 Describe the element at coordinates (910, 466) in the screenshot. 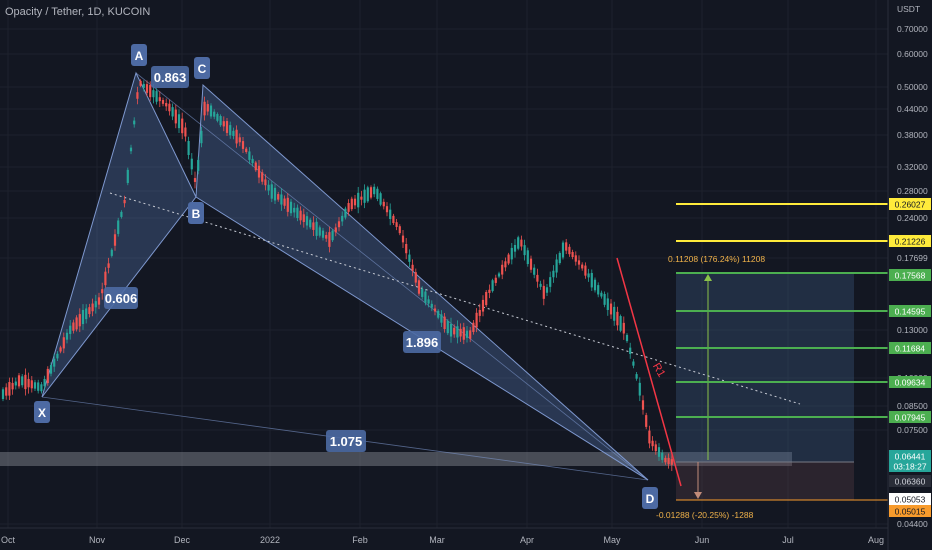

I see `price-tag-countdown` at that location.